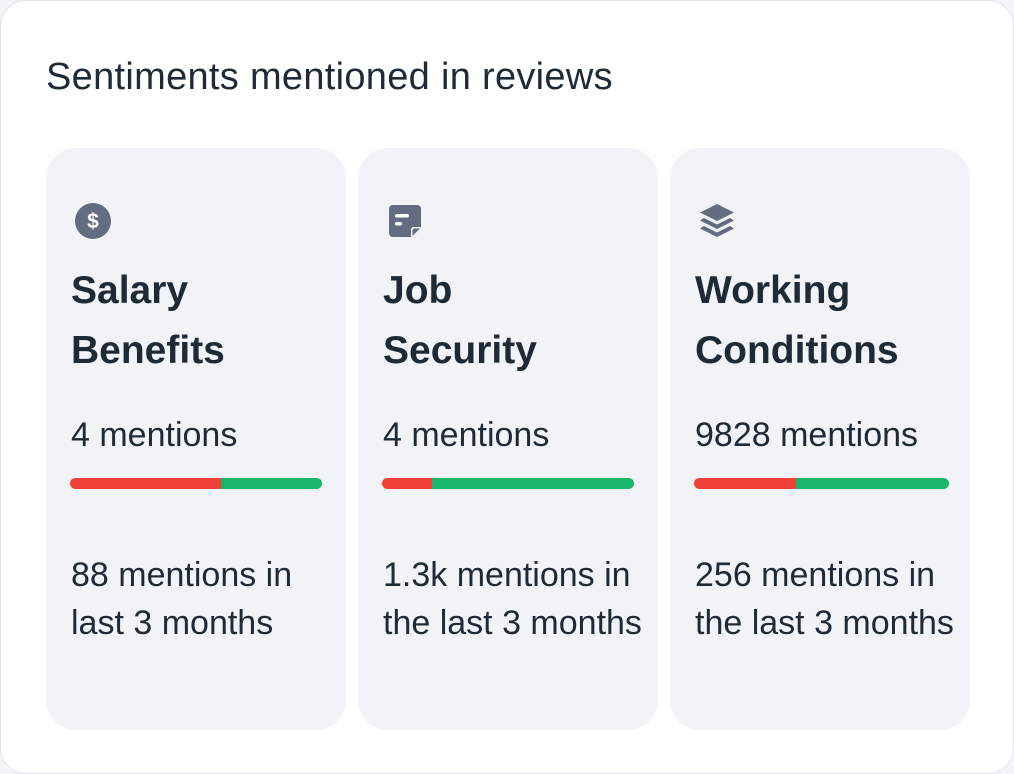  Describe the element at coordinates (807, 435) in the screenshot. I see `mention-count: 9828 mentions` at that location.